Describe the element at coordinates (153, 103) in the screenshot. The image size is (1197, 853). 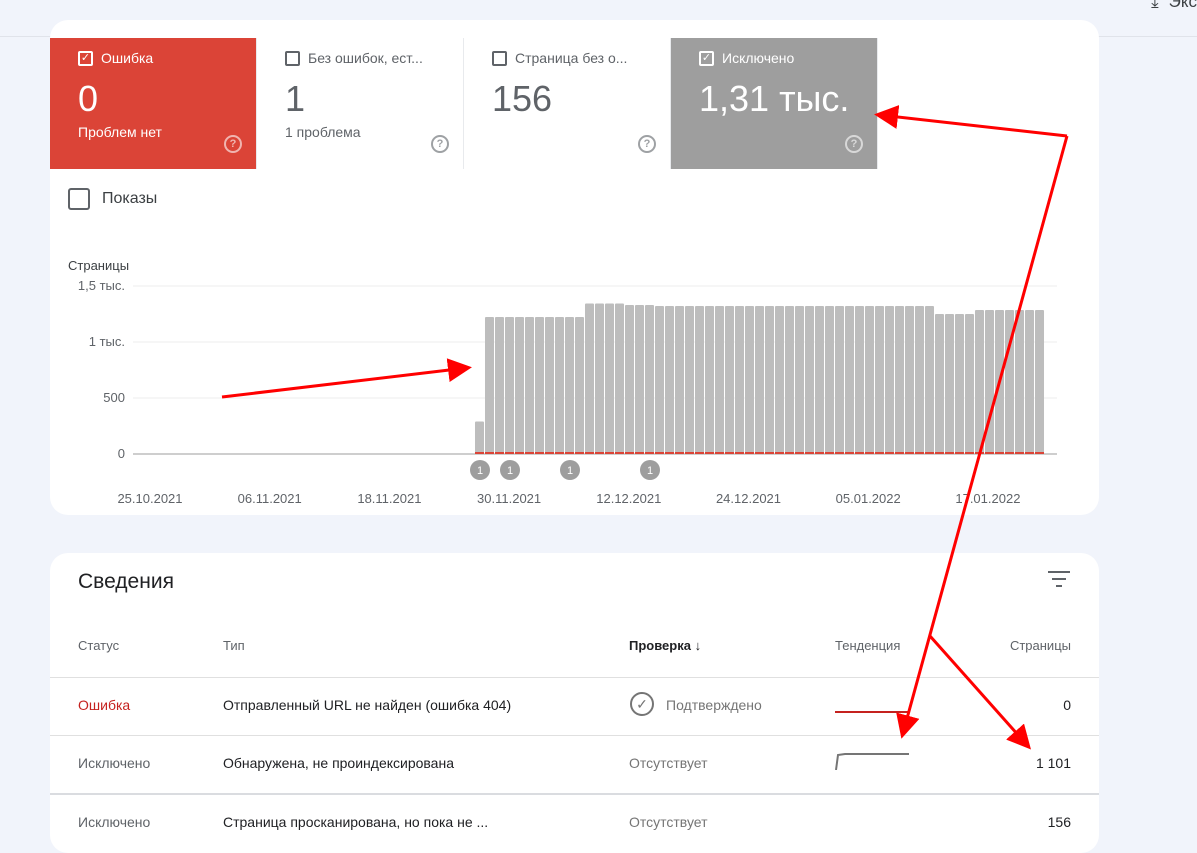
I see `tile-0: ✓ Ошибка 0 Проблем нет ?` at that location.